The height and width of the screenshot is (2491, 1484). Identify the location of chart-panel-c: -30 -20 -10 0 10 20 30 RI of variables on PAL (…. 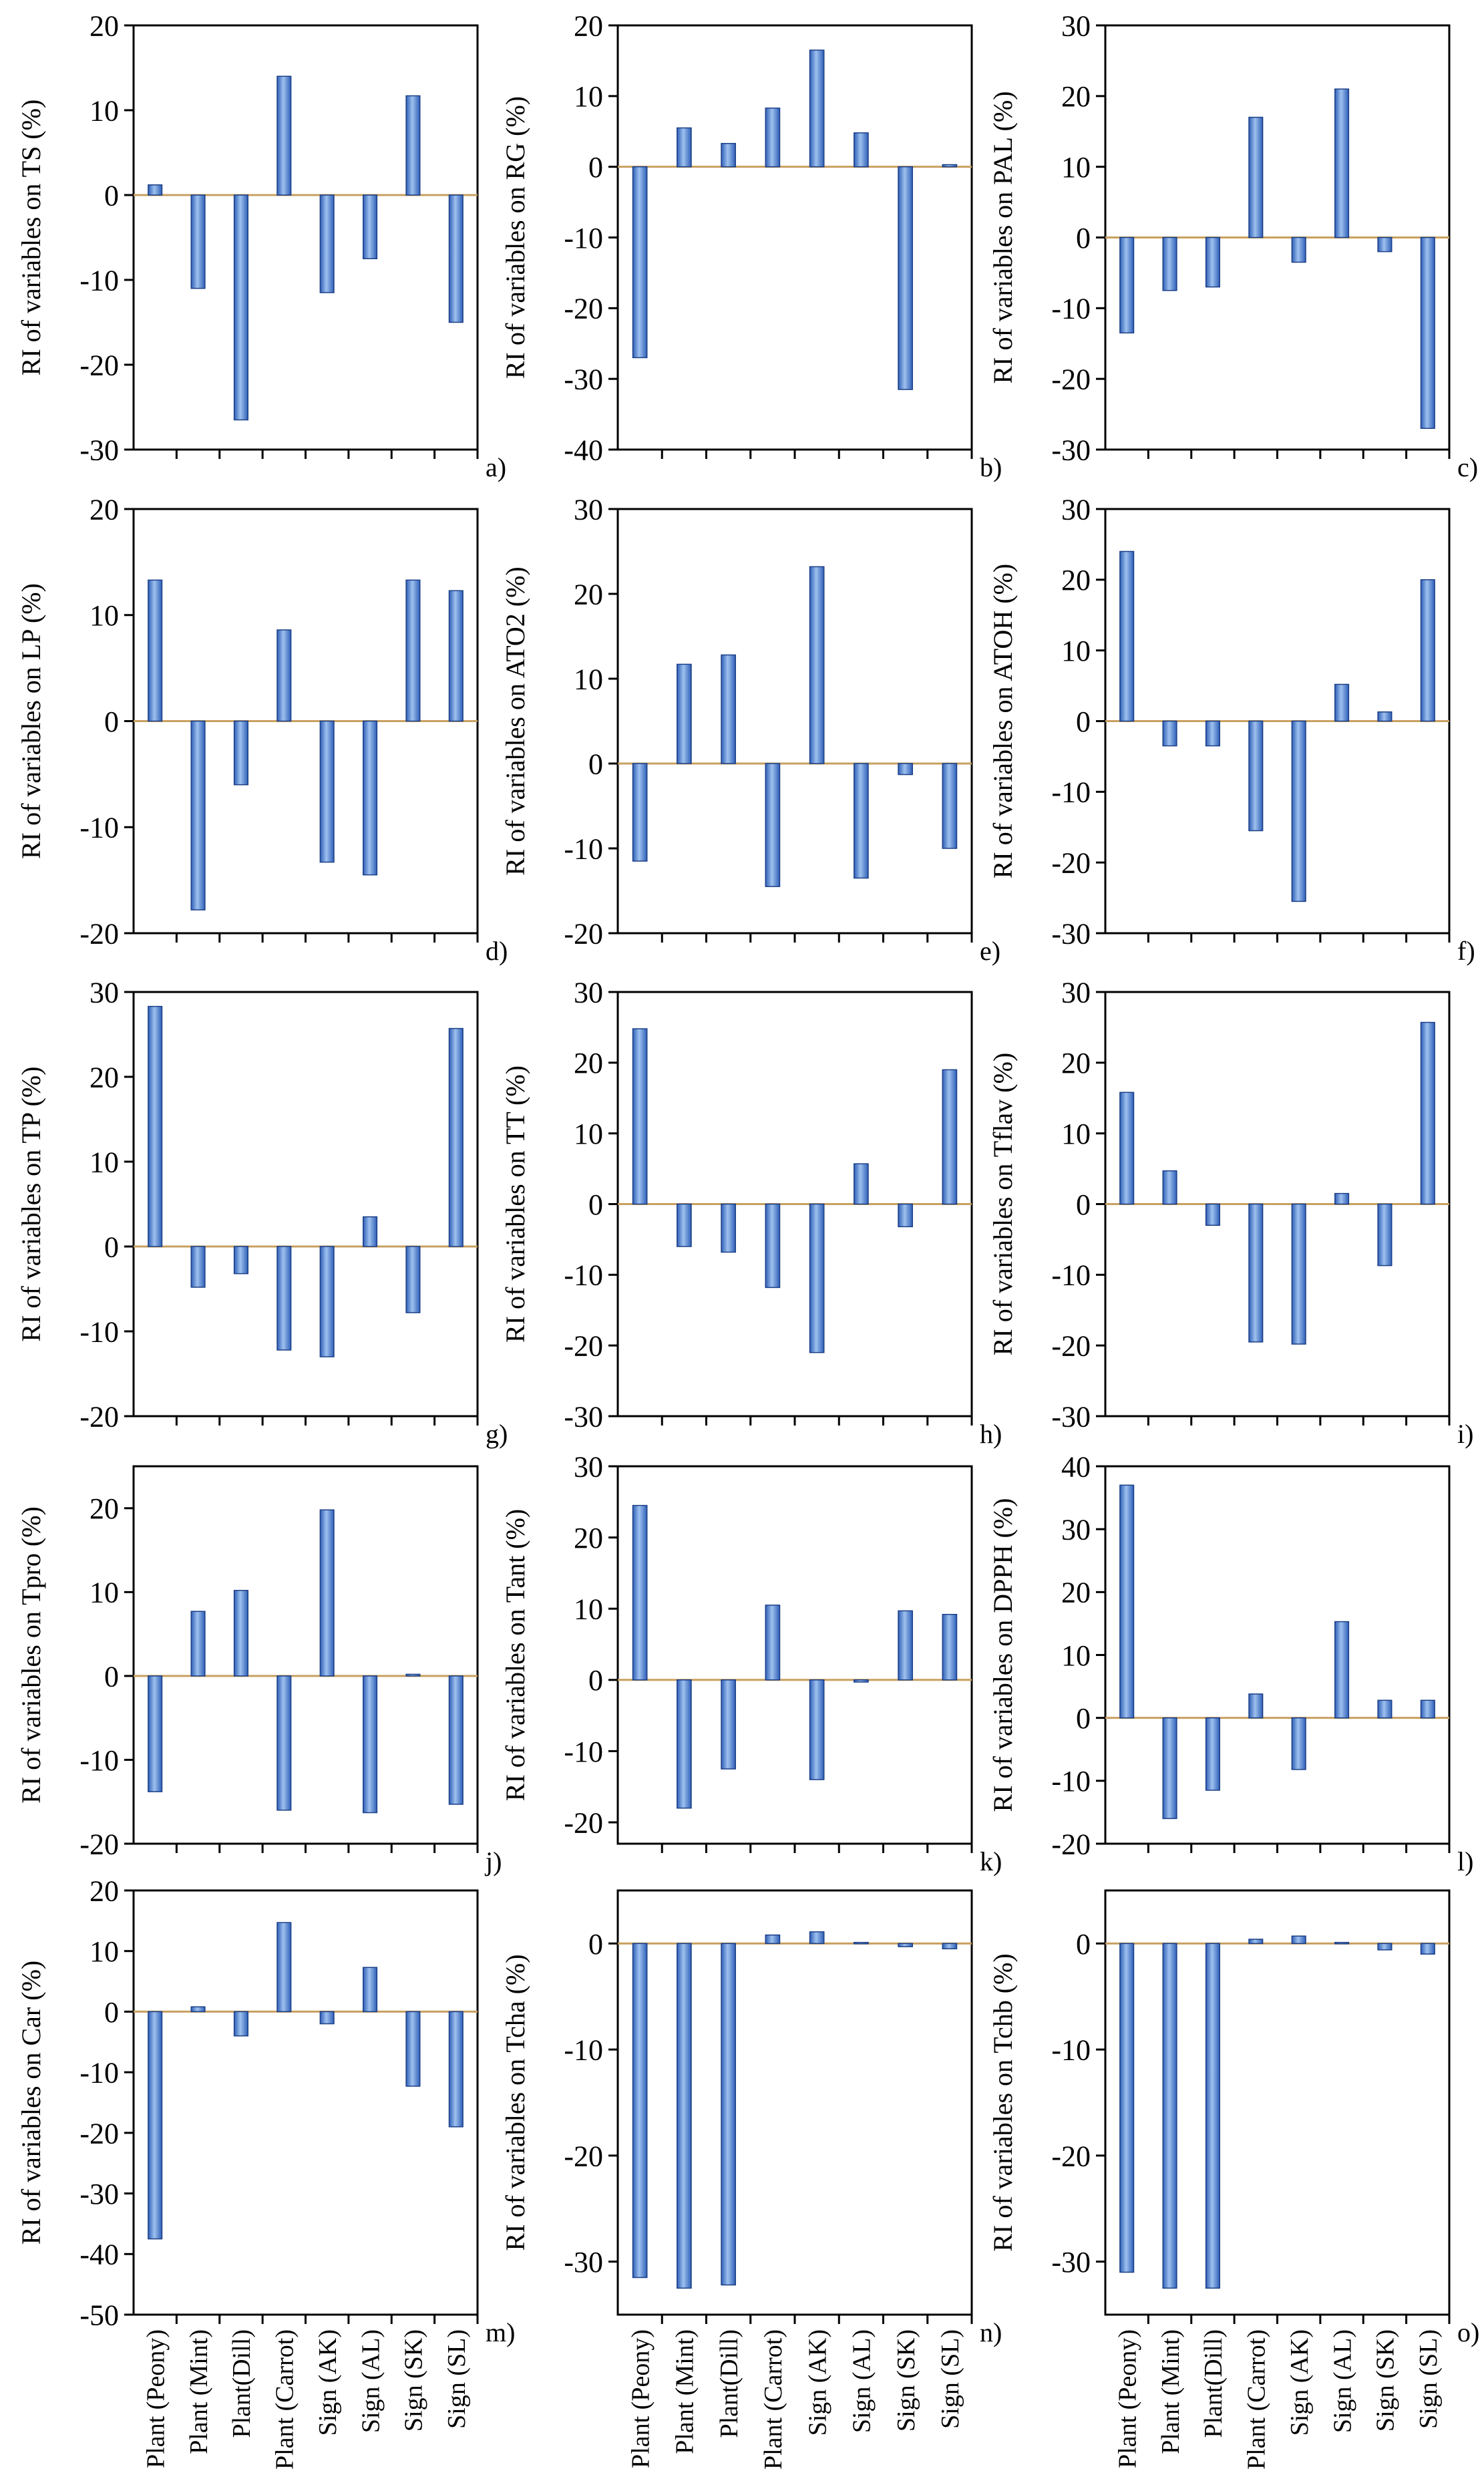
(1233, 245).